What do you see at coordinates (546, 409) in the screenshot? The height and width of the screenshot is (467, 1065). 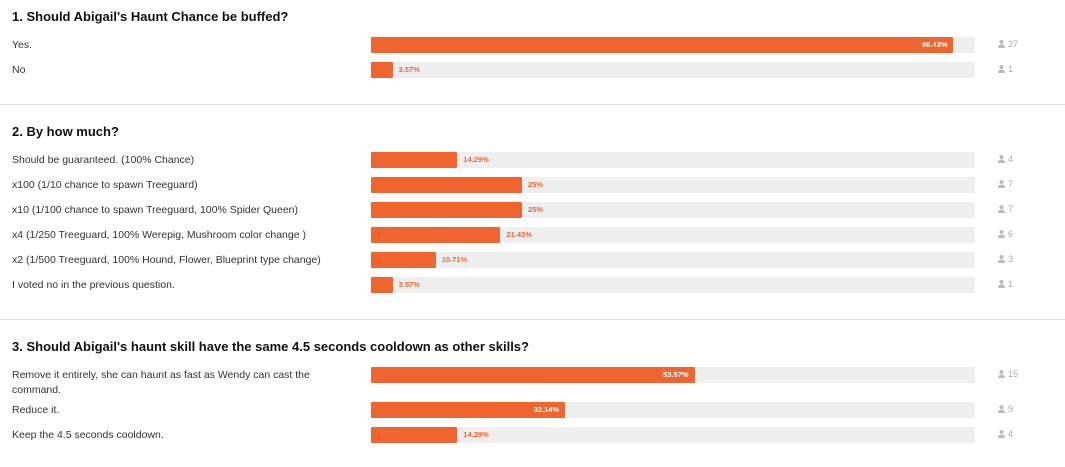 I see `percent-label: 32.14%` at bounding box center [546, 409].